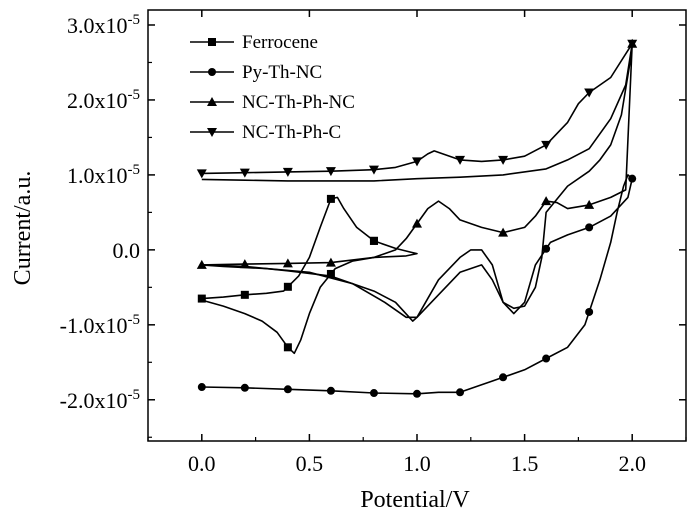  Describe the element at coordinates (127, 250) in the screenshot. I see `y-tick-label: 0.0` at that location.